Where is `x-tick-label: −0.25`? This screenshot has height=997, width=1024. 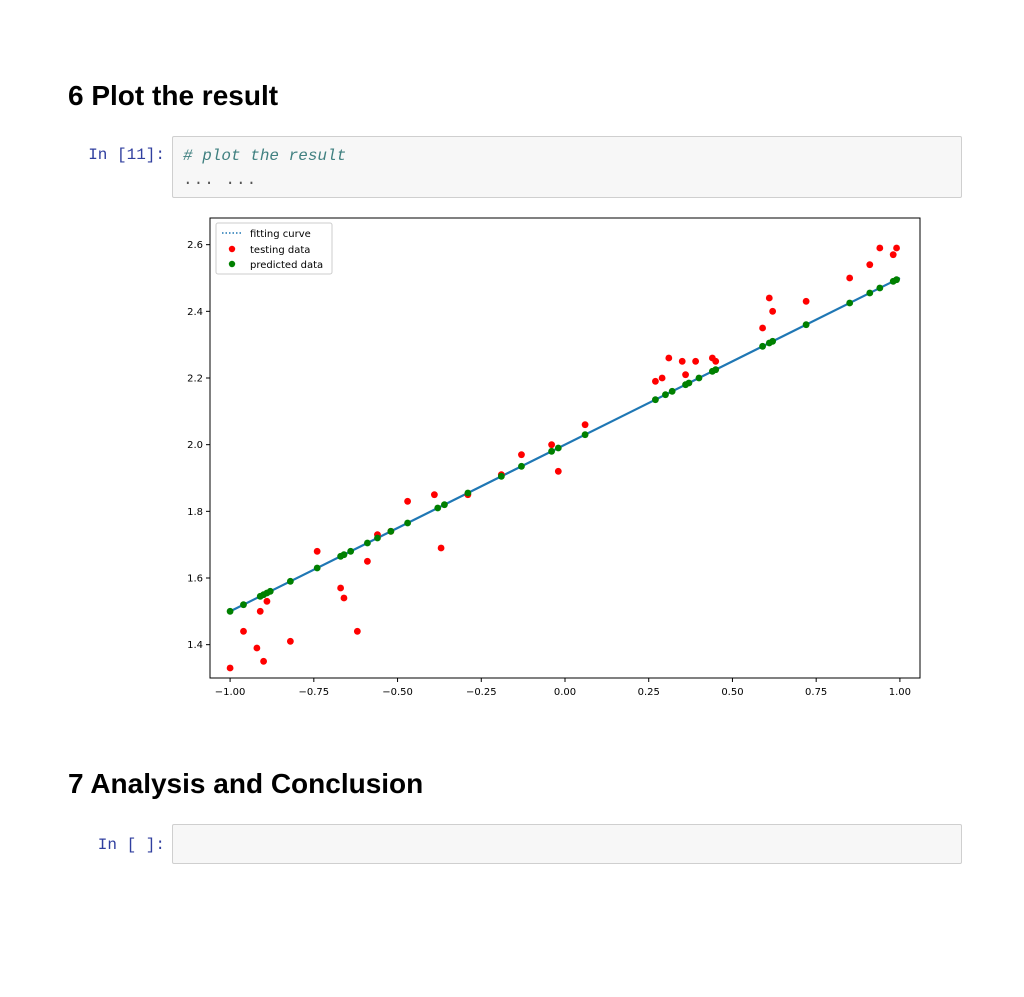
x-tick-label: −0.25 is located at coordinates (481, 692).